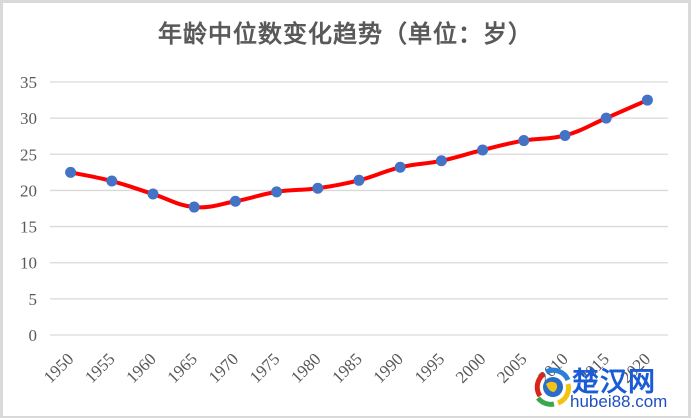 The height and width of the screenshot is (418, 691). I want to click on chart-title: 年龄中位数变化趋势（单位：岁）, so click(345, 33).